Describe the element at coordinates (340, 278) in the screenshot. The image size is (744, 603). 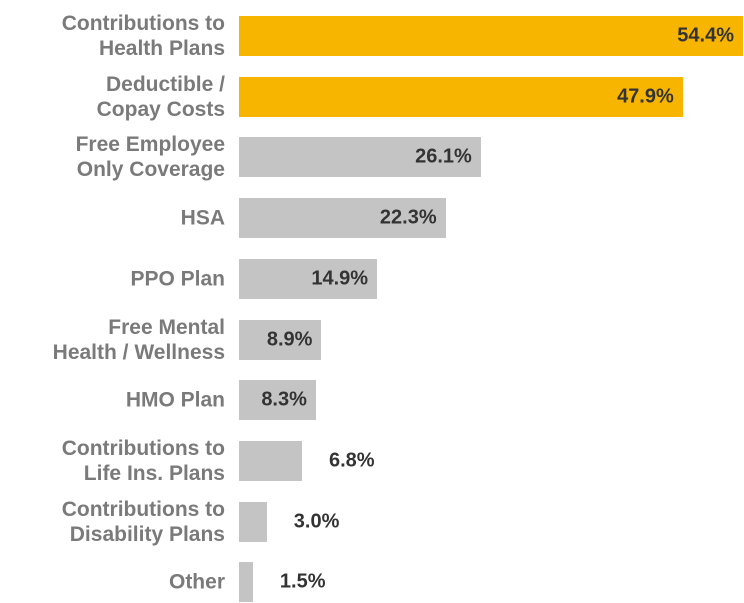
I see `value-label: 14.9%` at that location.